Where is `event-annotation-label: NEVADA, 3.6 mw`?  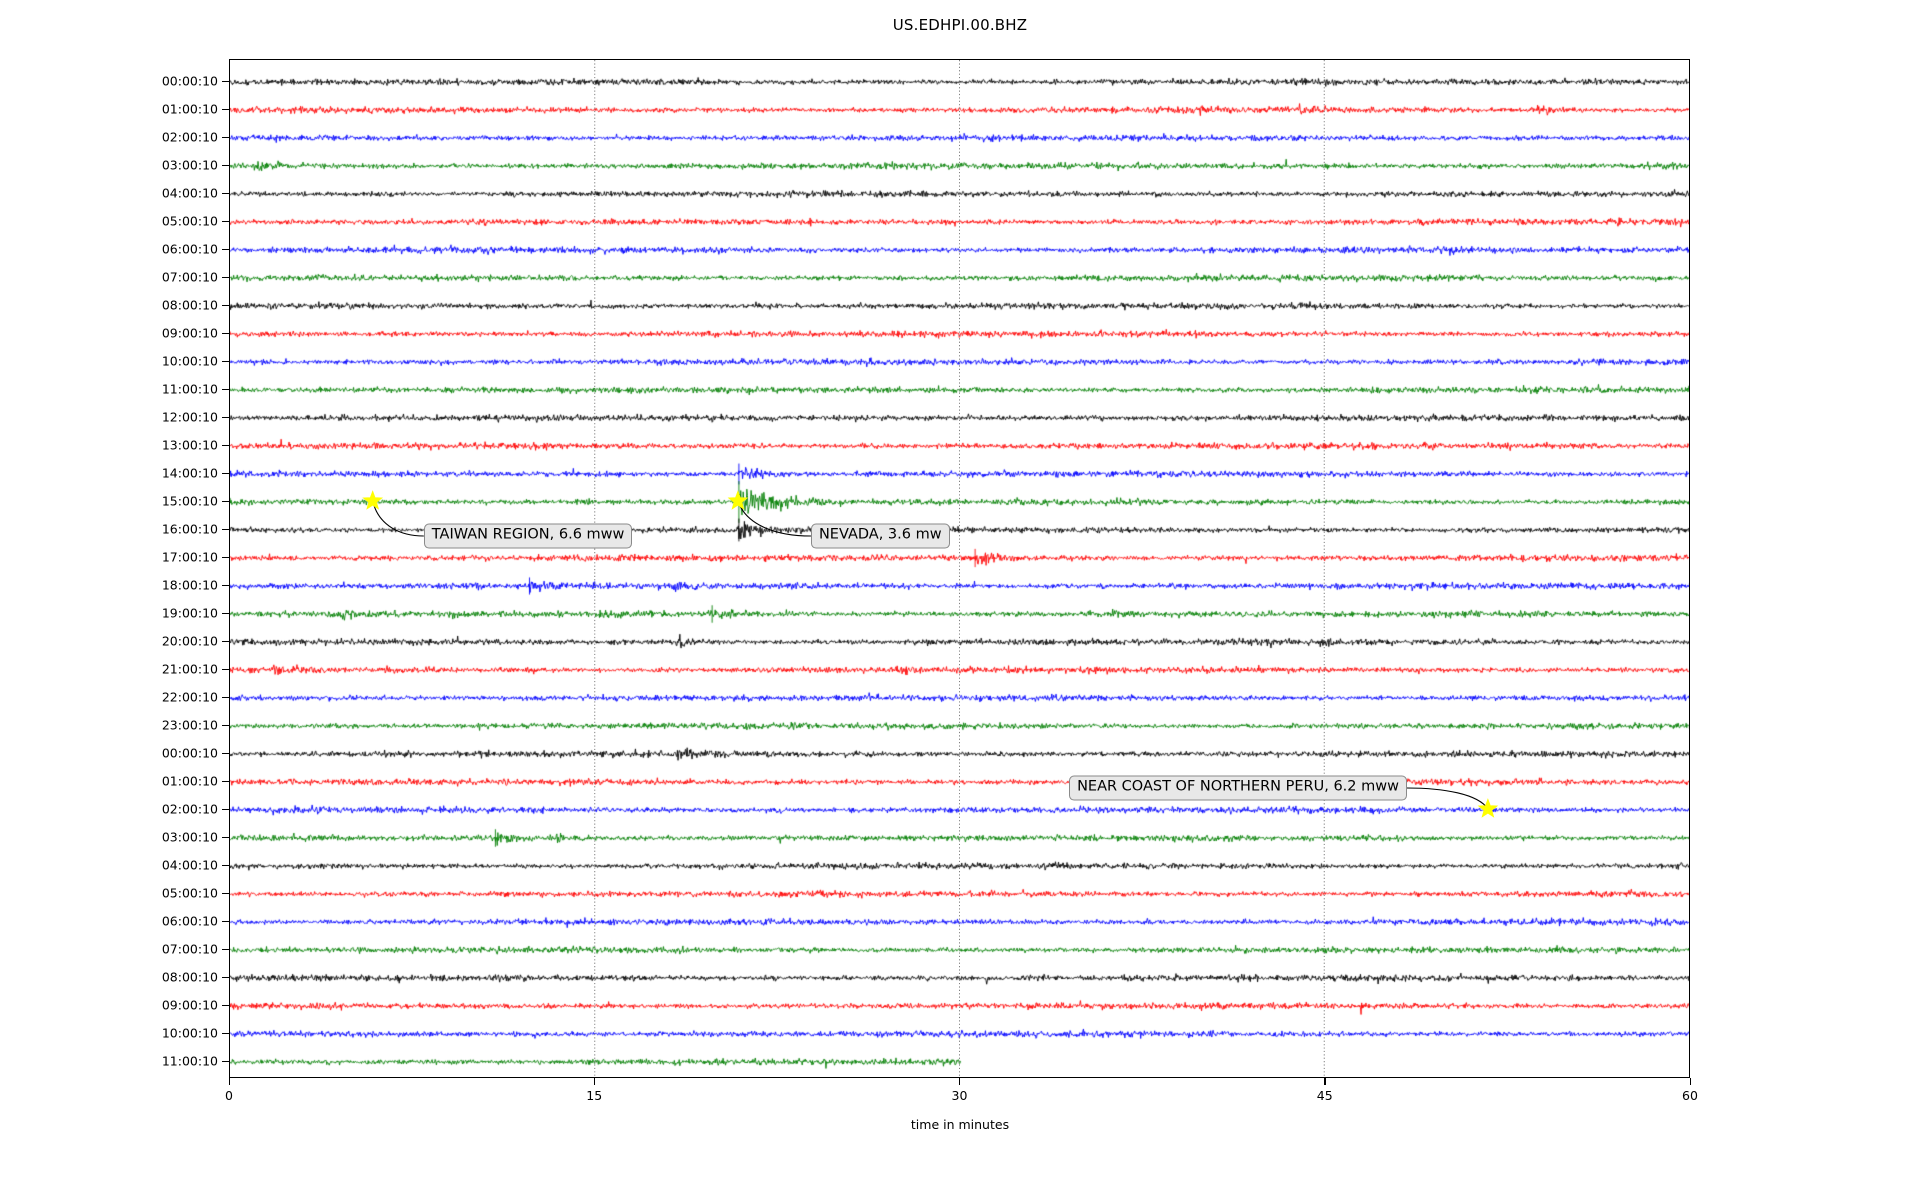
event-annotation-label: NEVADA, 3.6 mw is located at coordinates (880, 536).